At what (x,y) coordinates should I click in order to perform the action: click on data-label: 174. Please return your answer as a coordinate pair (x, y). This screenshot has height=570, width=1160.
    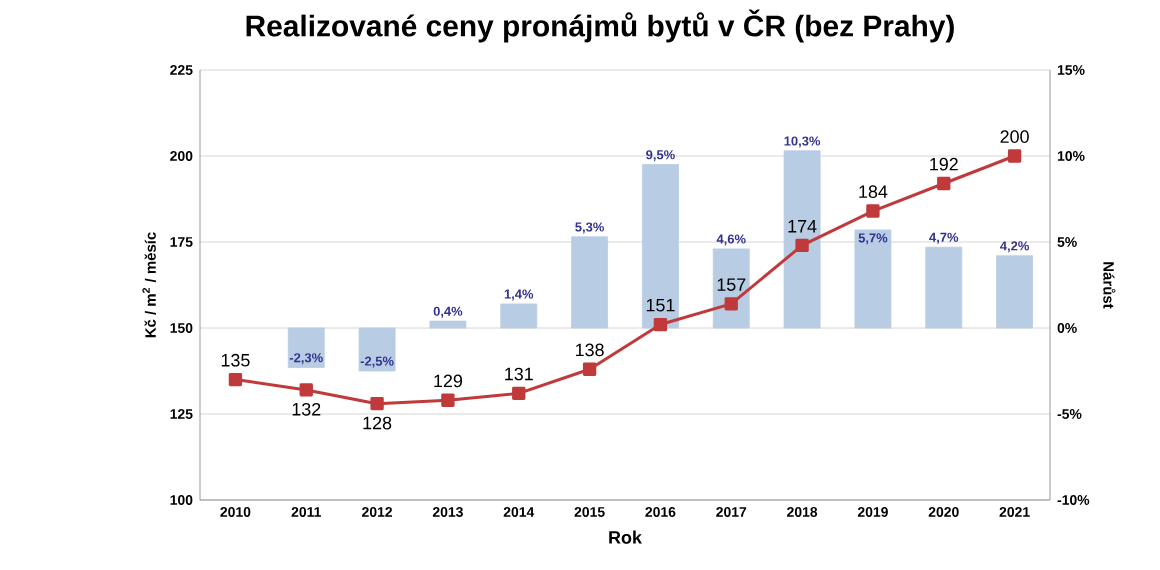
    Looking at the image, I should click on (802, 226).